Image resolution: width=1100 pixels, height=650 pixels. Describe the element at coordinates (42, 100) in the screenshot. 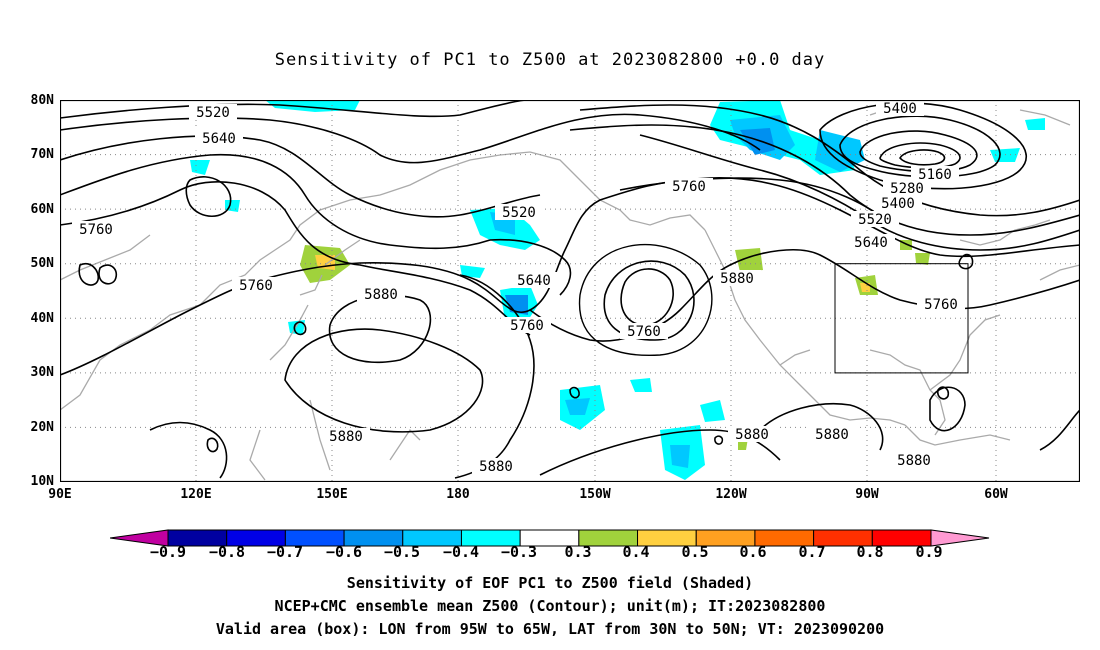

I see `lat-label-80n: 80N` at that location.